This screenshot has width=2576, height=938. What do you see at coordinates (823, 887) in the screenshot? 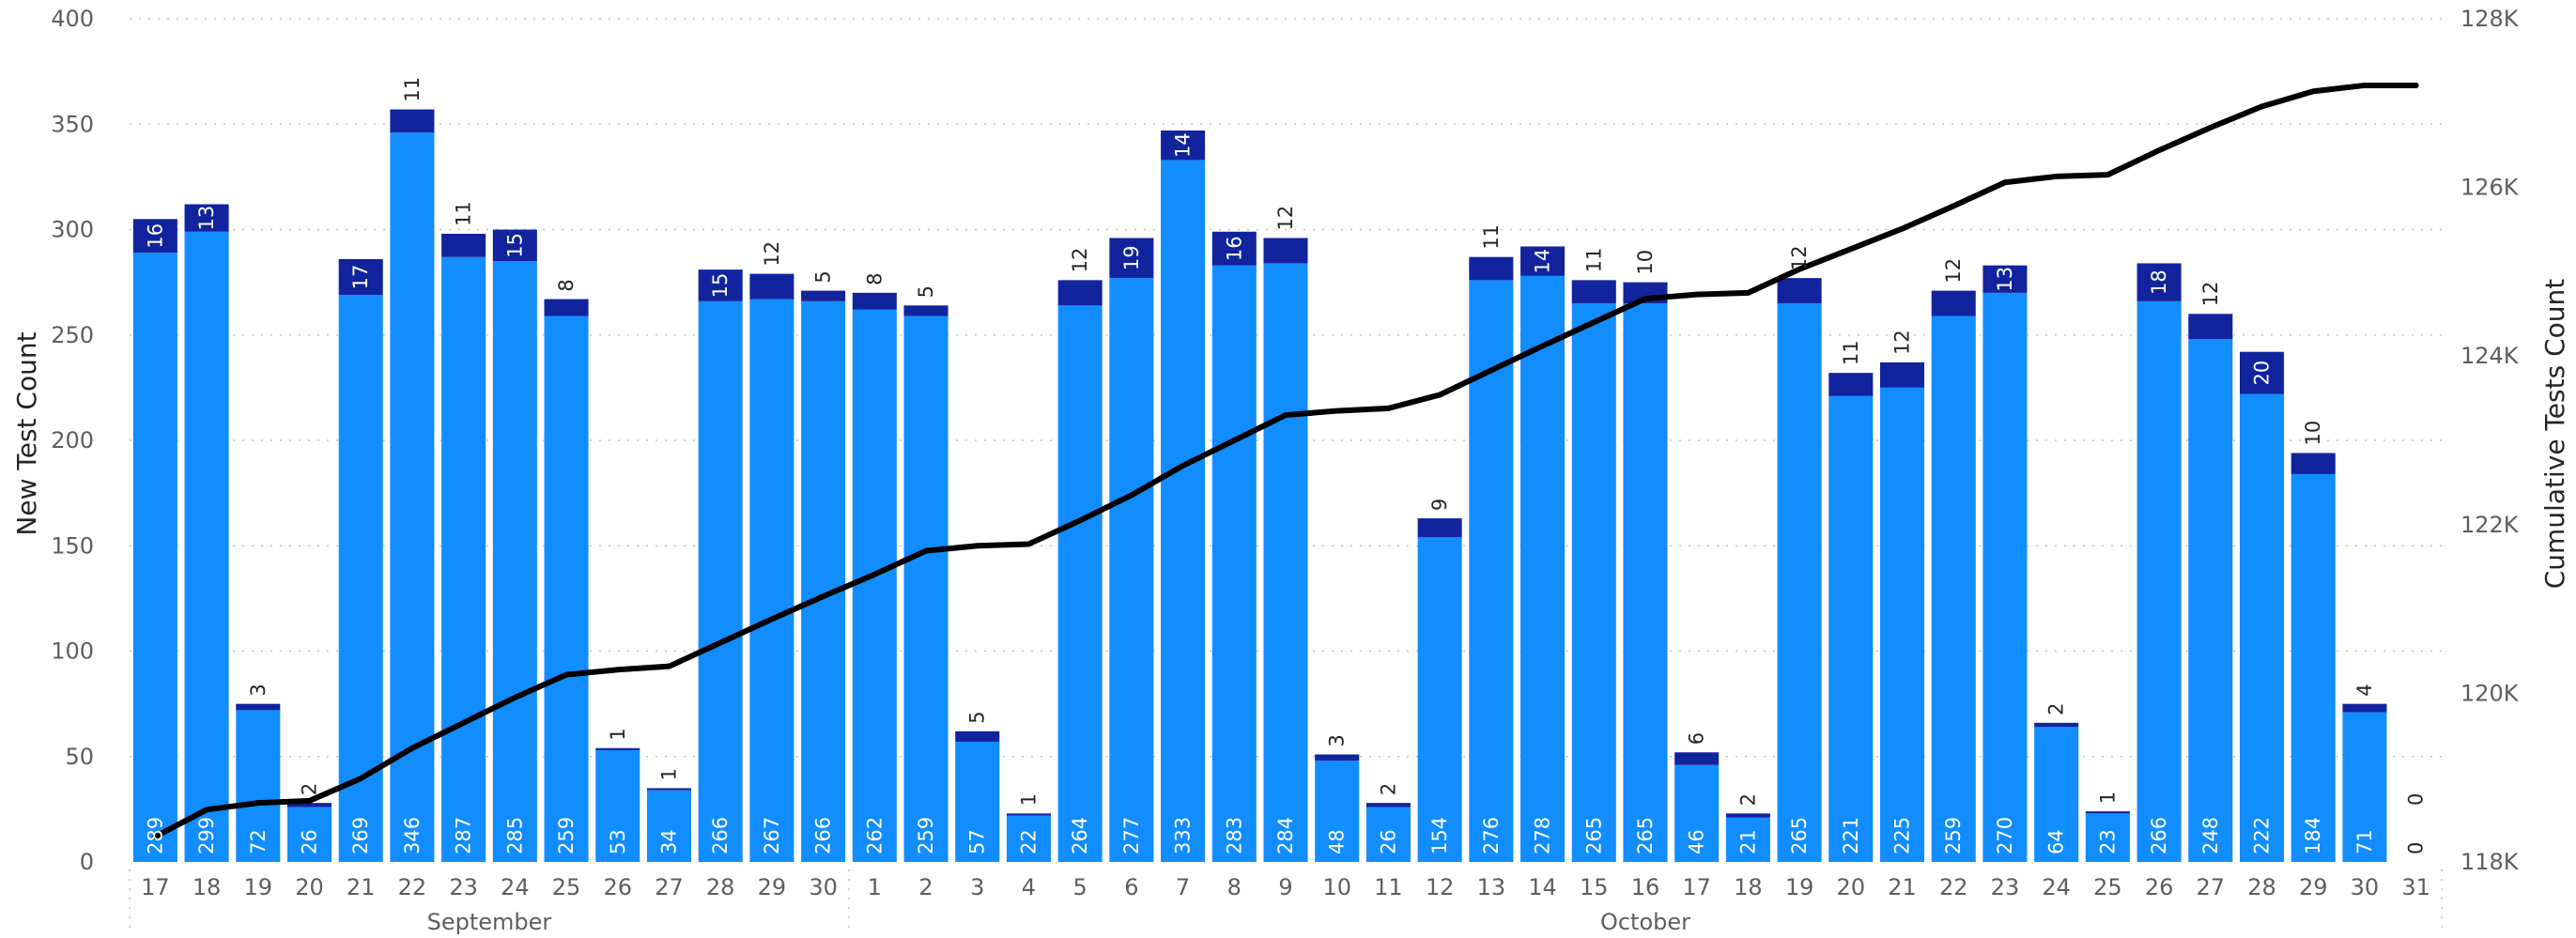
I see `x-tick-label: 30` at bounding box center [823, 887].